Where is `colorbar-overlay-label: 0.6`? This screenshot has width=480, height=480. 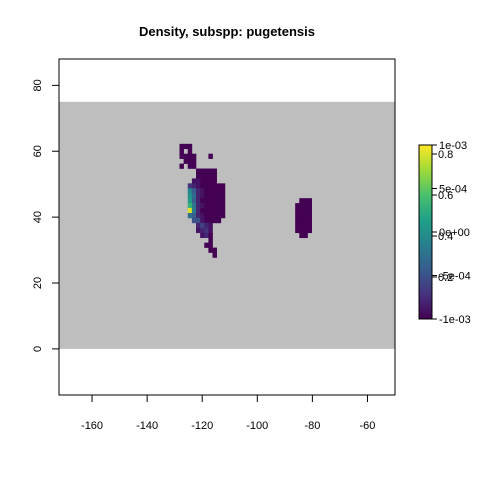
colorbar-overlay-label: 0.6 is located at coordinates (445, 196).